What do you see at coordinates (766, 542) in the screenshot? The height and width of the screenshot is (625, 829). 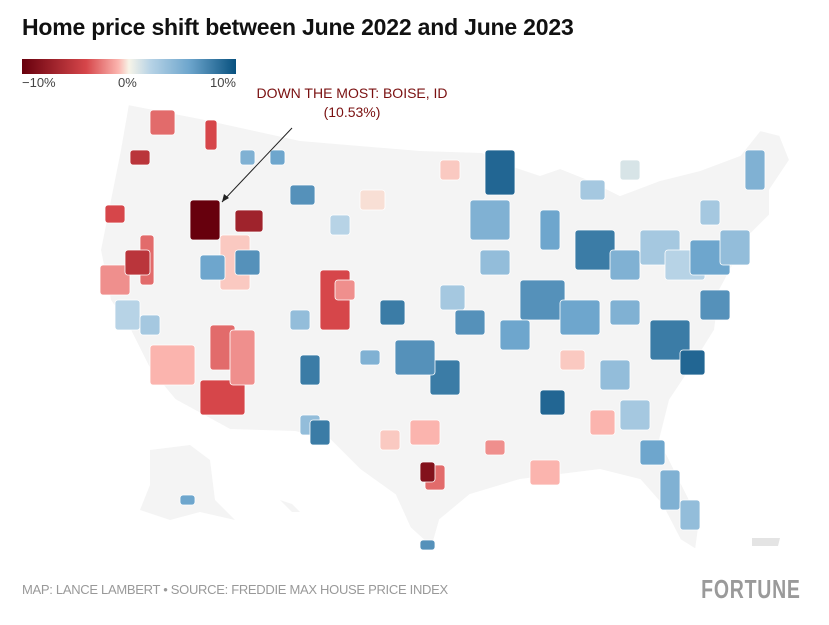 I see `puerto-rico-outline` at bounding box center [766, 542].